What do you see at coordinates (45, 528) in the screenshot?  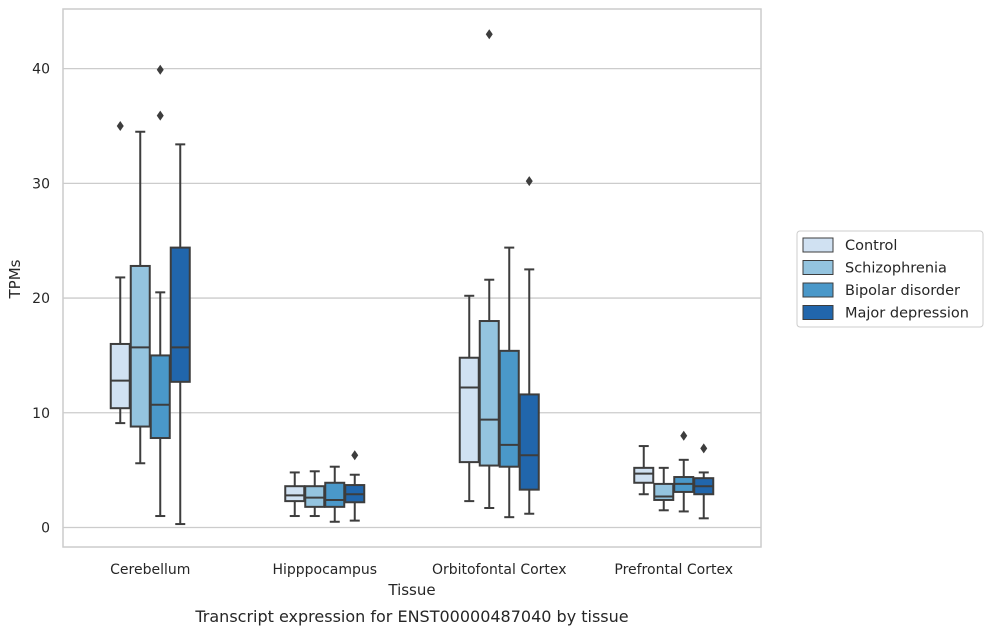 I see `y-tick-label: 0` at bounding box center [45, 528].